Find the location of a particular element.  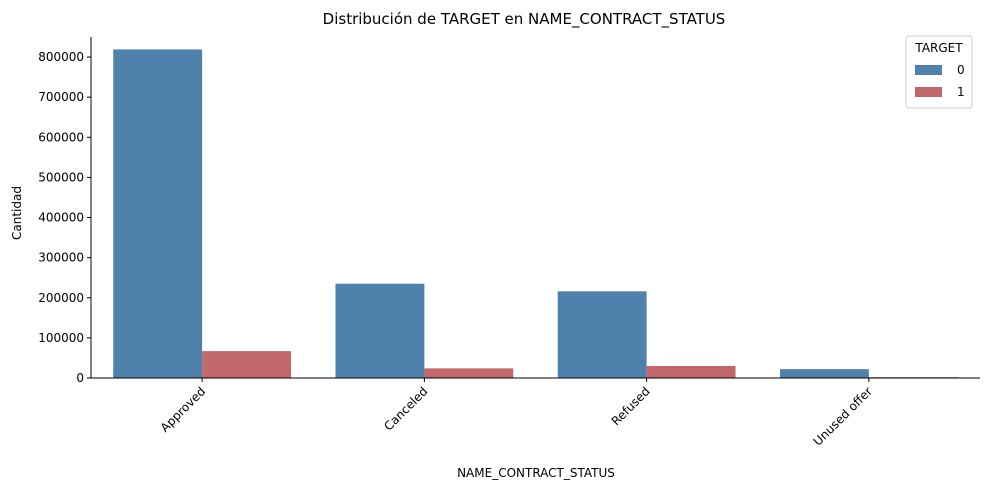

legend: TARGET 0 1 is located at coordinates (939, 72).